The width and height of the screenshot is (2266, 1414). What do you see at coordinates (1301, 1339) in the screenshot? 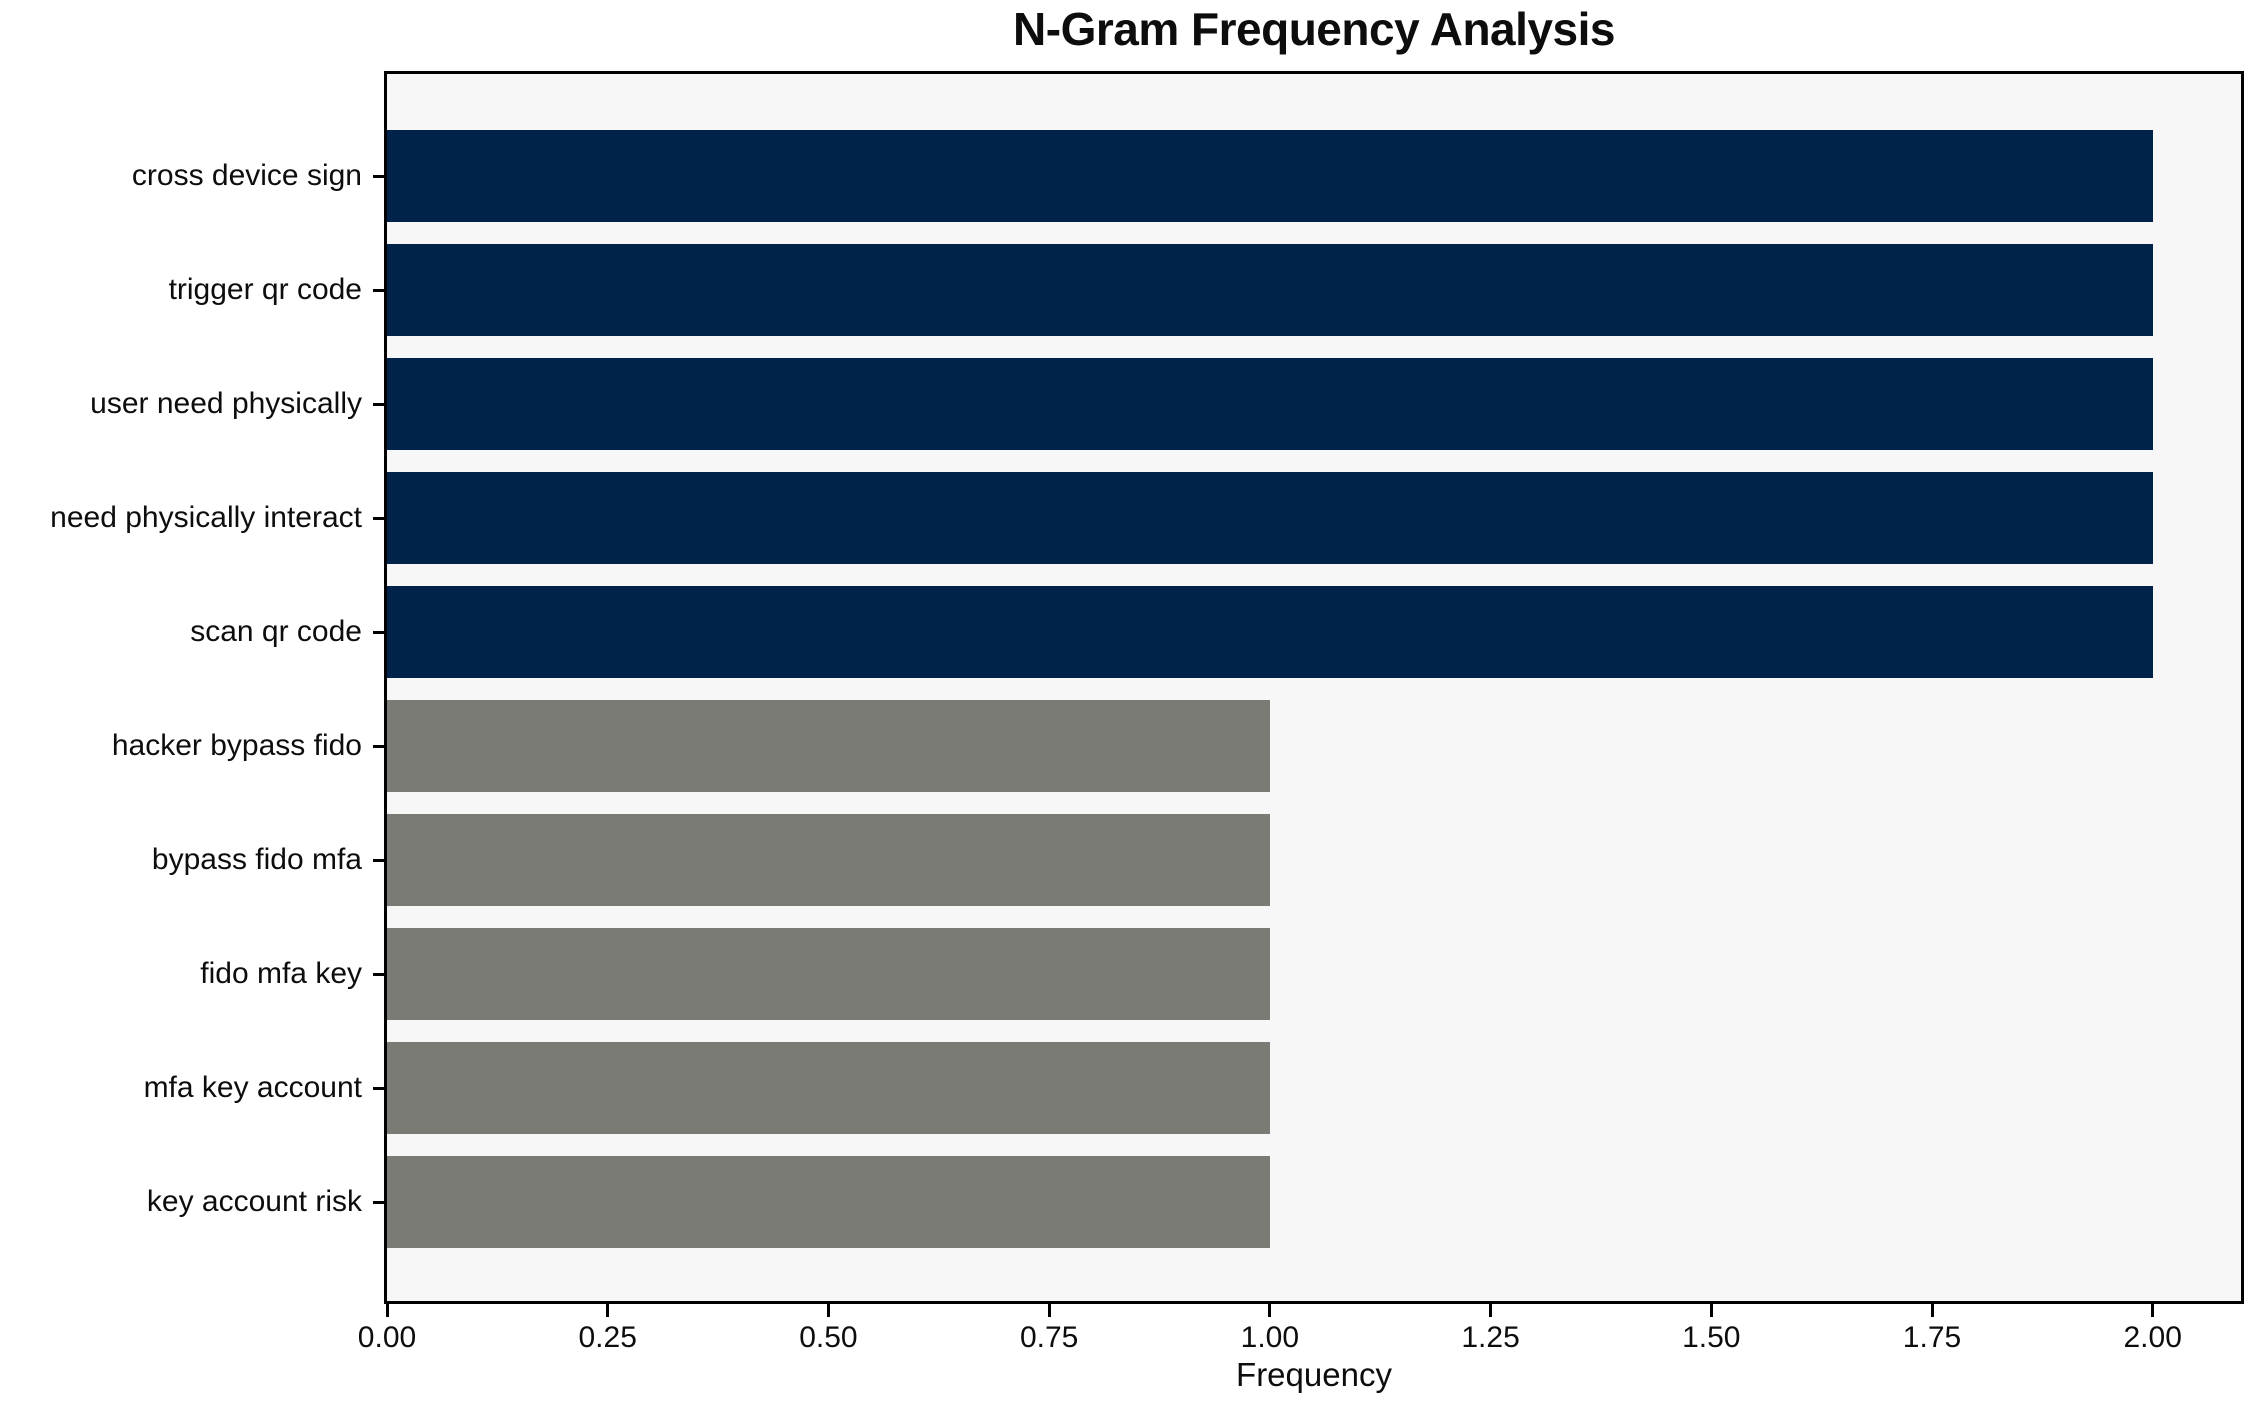
I see `x-axis: 0.00 0.25 0.50 0.75 1.00 1.25 1.50 1.75 2.00` at bounding box center [1301, 1339].